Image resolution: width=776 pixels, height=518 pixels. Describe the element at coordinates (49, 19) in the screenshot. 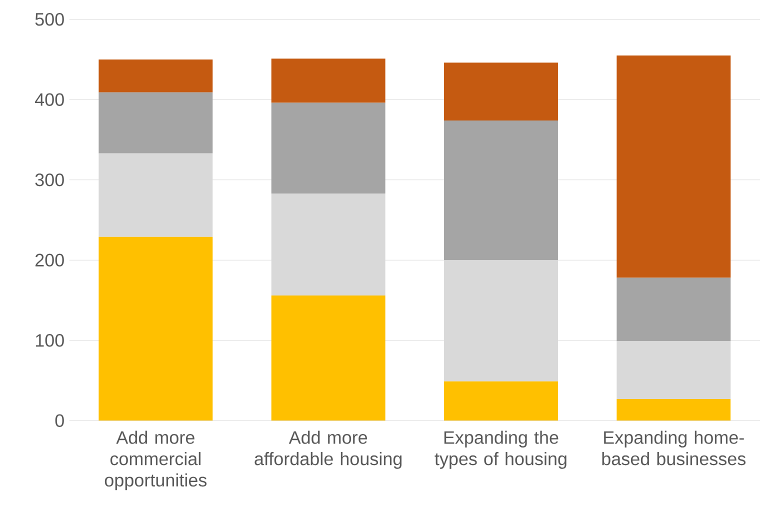

I see `y-tick-label: 500` at that location.